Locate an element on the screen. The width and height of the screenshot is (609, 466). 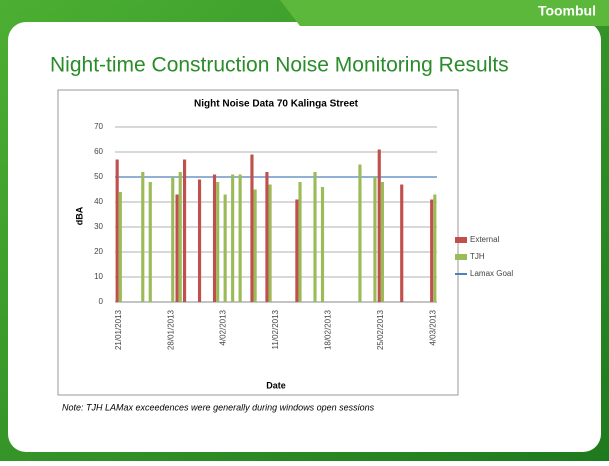
legend-label: TJH is located at coordinates (477, 256).